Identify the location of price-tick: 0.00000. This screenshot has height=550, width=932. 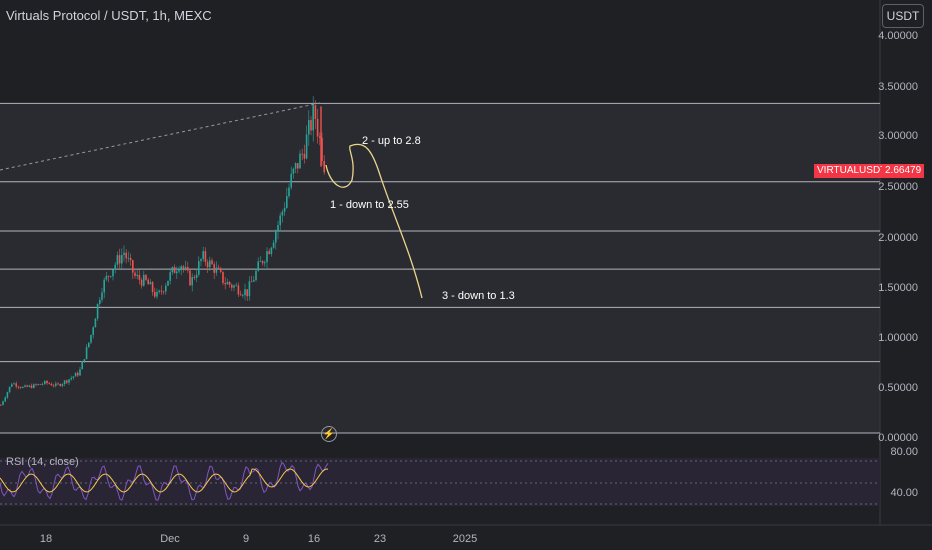
(898, 438).